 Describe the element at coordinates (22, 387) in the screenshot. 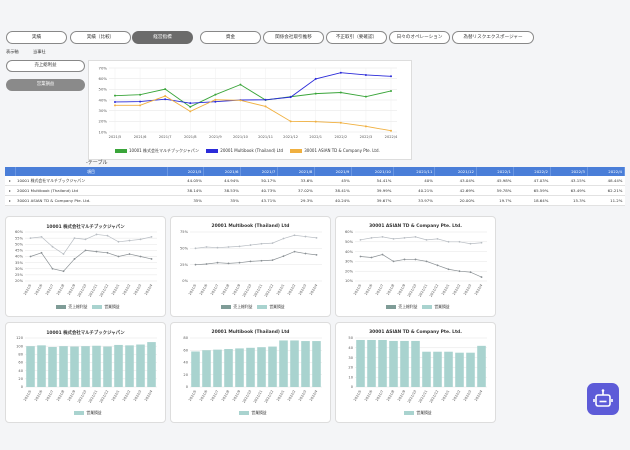

I see `y-tick-label: 0` at that location.